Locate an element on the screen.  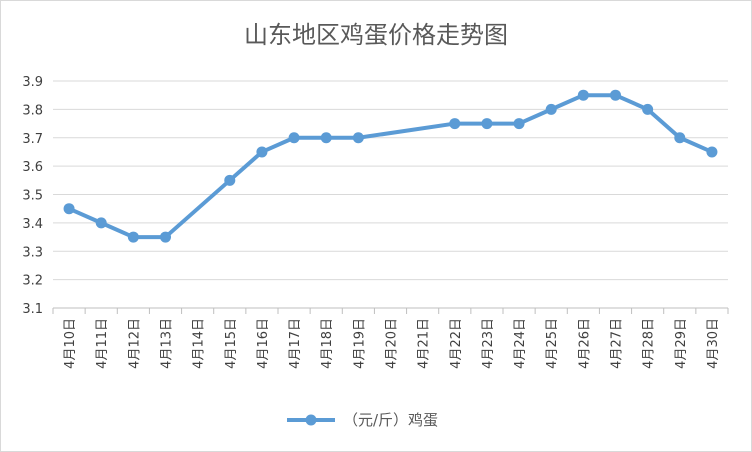
y-tick-label: 3.1 is located at coordinates (32, 309).